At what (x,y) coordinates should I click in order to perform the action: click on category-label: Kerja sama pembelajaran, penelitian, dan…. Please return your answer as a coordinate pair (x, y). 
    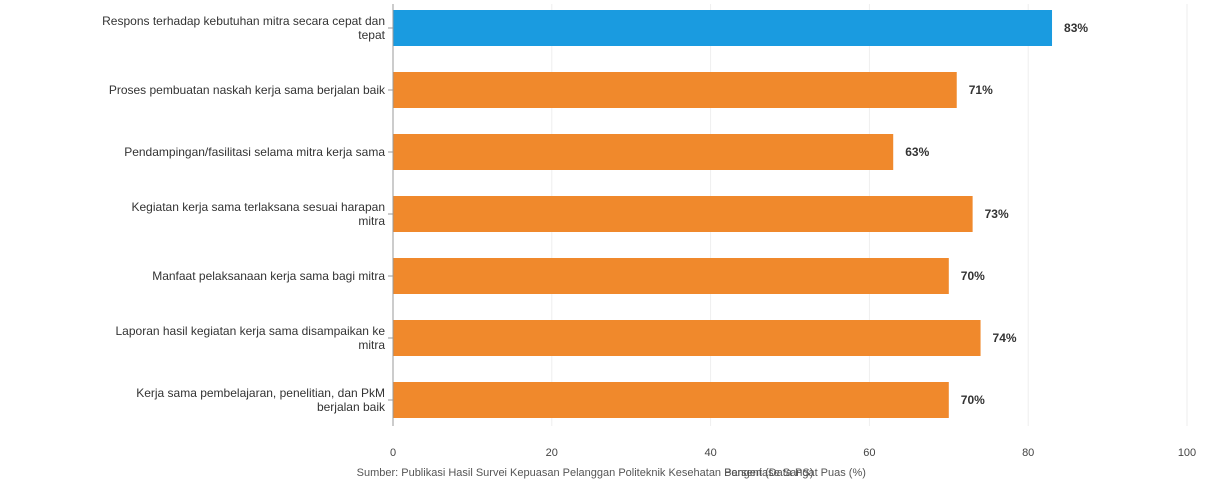
    Looking at the image, I should click on (260, 393).